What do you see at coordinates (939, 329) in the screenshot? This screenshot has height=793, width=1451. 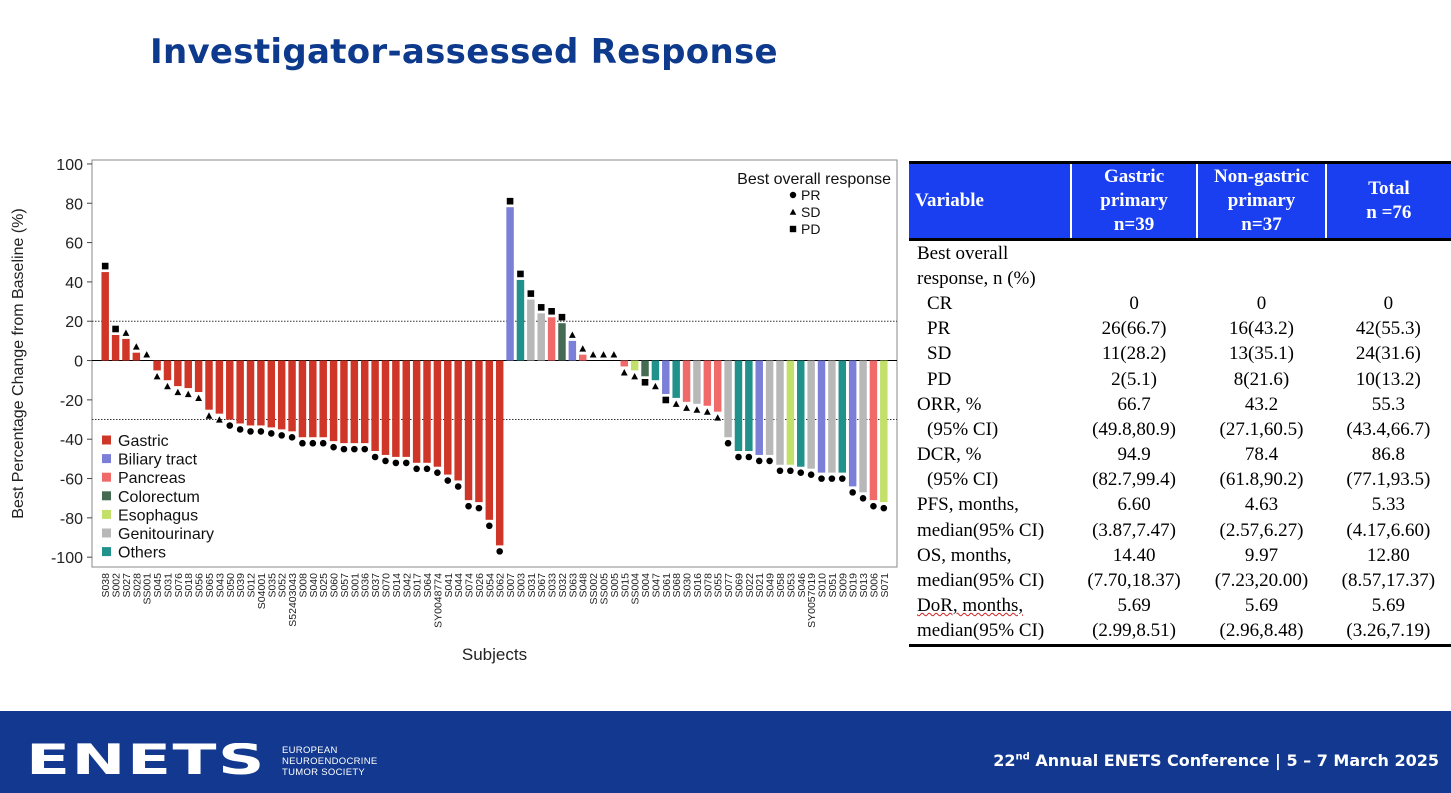 I see `row-label: PR` at bounding box center [939, 329].